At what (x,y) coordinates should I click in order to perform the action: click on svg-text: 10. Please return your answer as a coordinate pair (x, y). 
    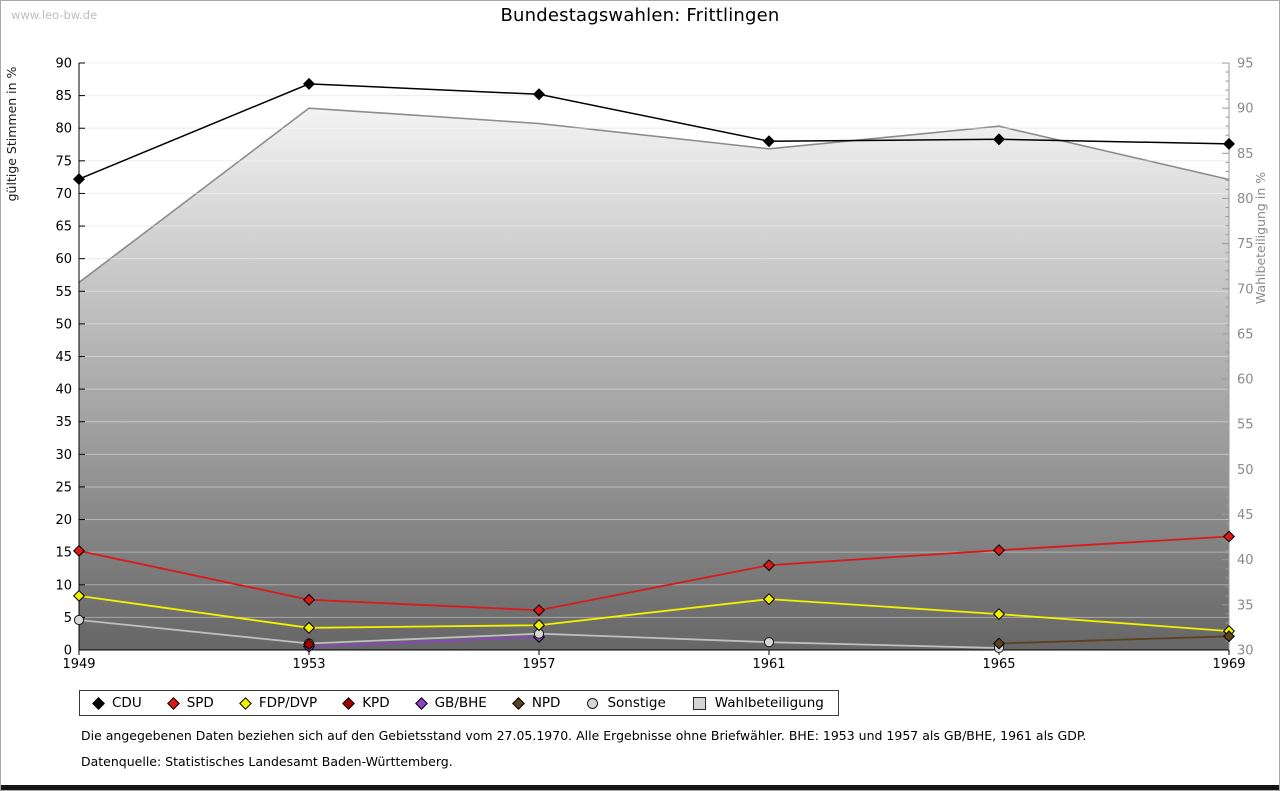
    Looking at the image, I should click on (63, 585).